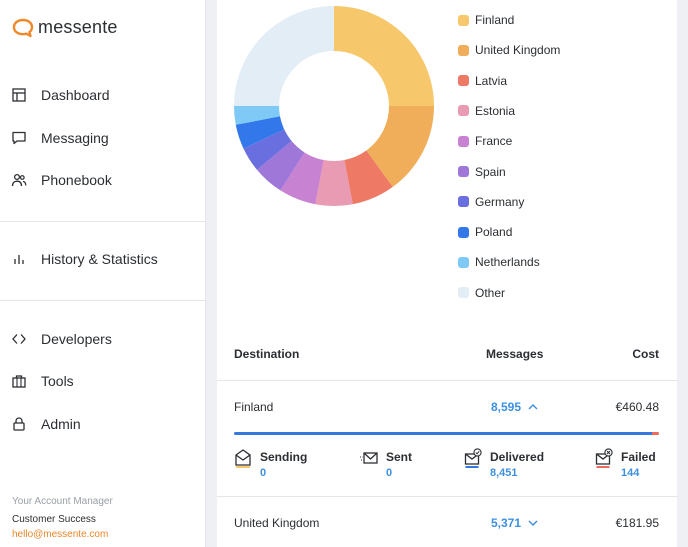 The height and width of the screenshot is (547, 688). What do you see at coordinates (61, 424) in the screenshot?
I see `sidebar-item-label: Admin` at bounding box center [61, 424].